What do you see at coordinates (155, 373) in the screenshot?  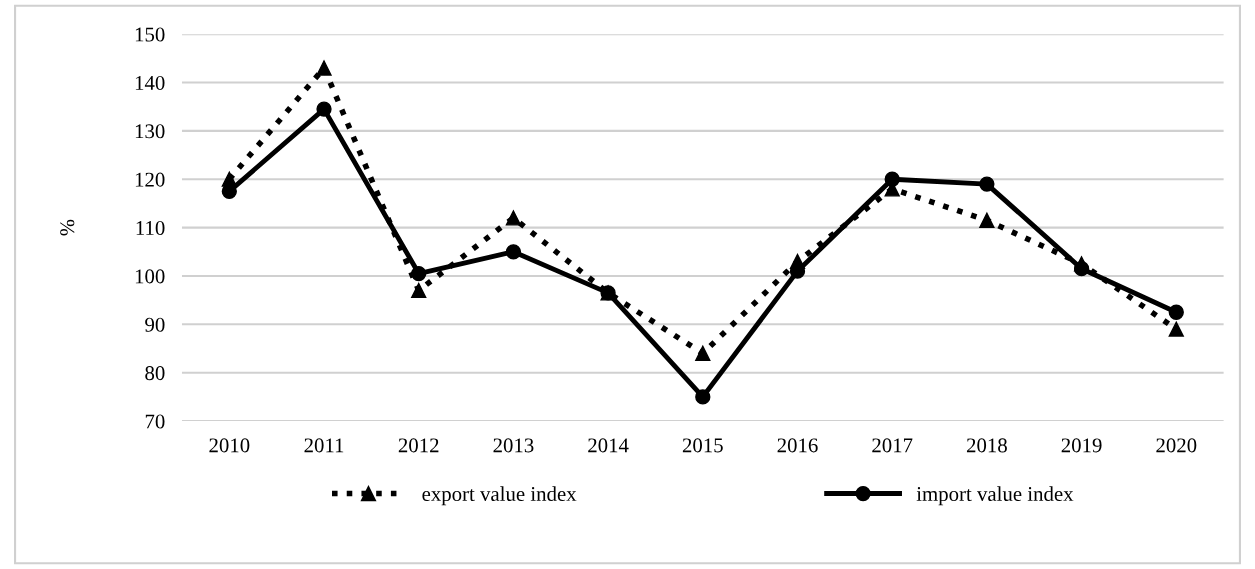 I see `y-tick-label: 80` at bounding box center [155, 373].